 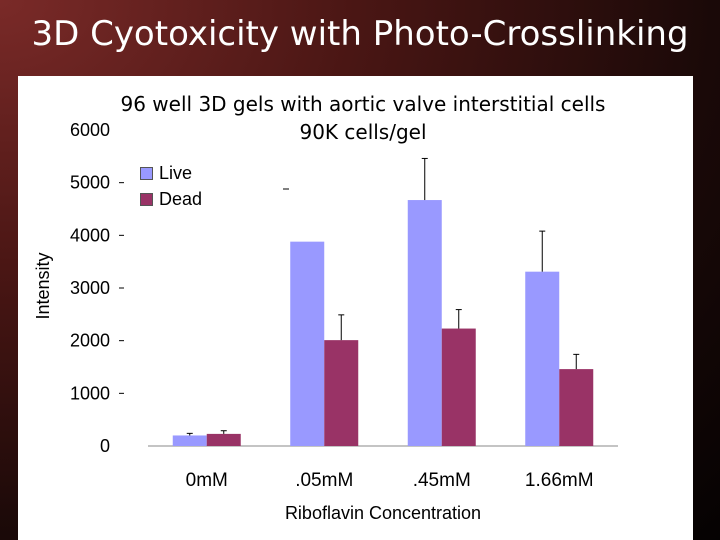 What do you see at coordinates (559, 480) in the screenshot?
I see `x-tick-label: 1.66mM` at bounding box center [559, 480].